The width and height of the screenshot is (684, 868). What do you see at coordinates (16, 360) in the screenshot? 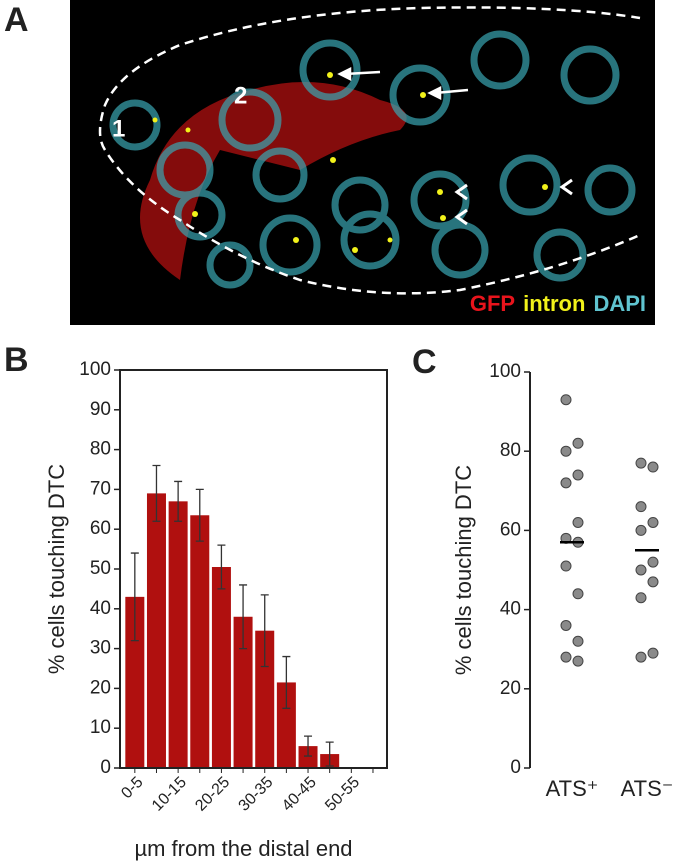
I see `panel-label: B` at bounding box center [16, 360].